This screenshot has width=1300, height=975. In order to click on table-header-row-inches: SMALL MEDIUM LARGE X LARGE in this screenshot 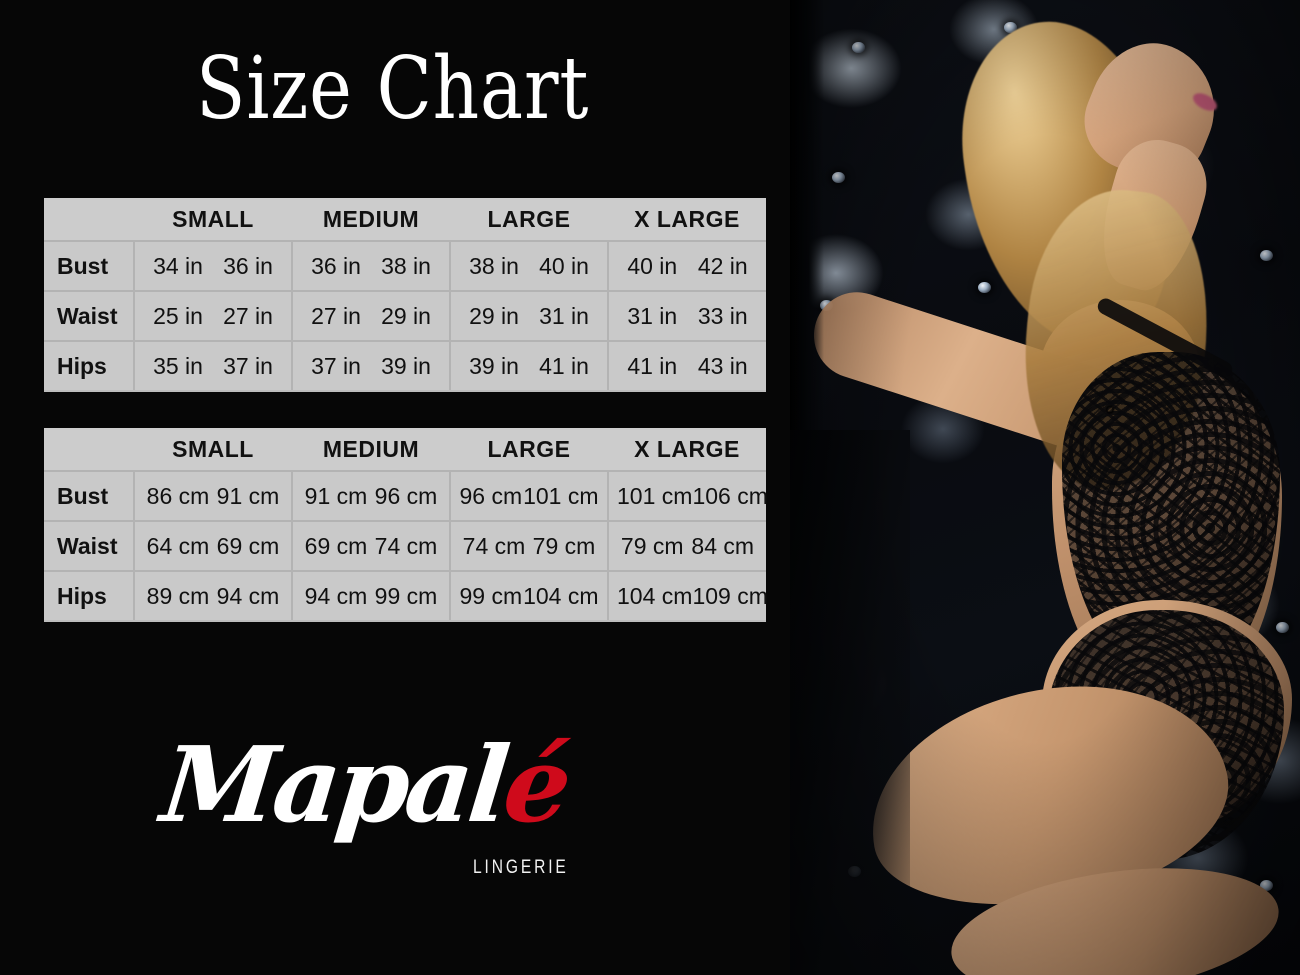, I will do `click(405, 219)`.